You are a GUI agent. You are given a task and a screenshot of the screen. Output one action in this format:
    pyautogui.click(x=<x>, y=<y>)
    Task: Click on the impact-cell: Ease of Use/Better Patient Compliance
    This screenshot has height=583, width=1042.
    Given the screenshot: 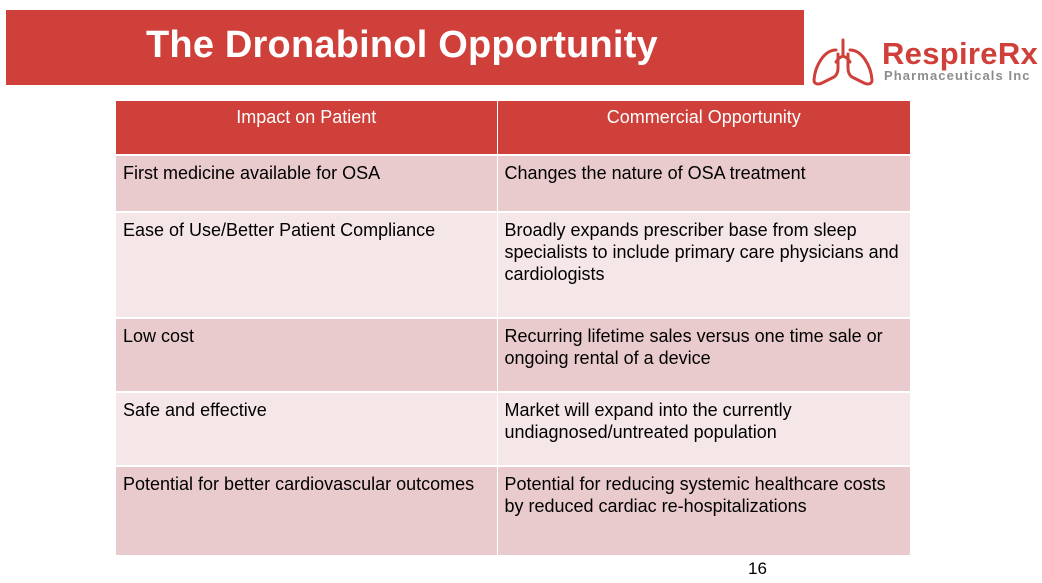 What is the action you would take?
    pyautogui.click(x=307, y=265)
    